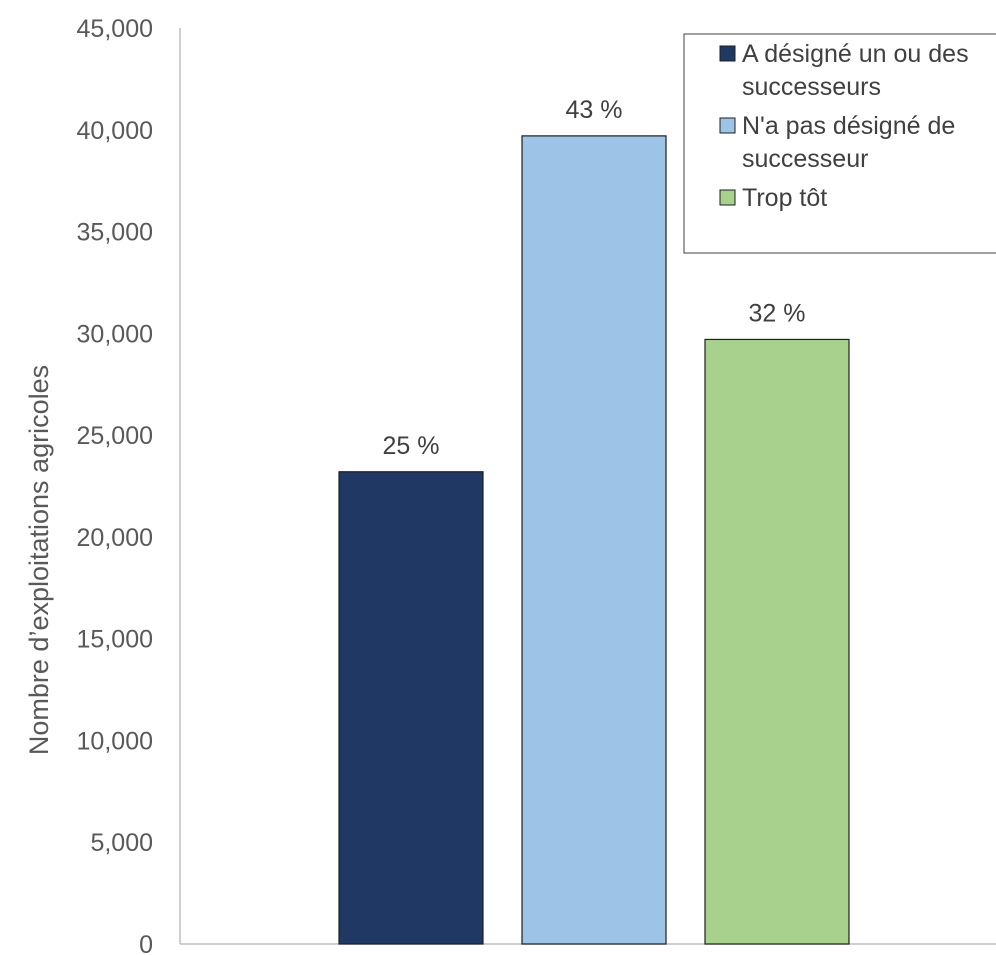 The width and height of the screenshot is (996, 955). I want to click on y-tick-label: 0, so click(146, 943).